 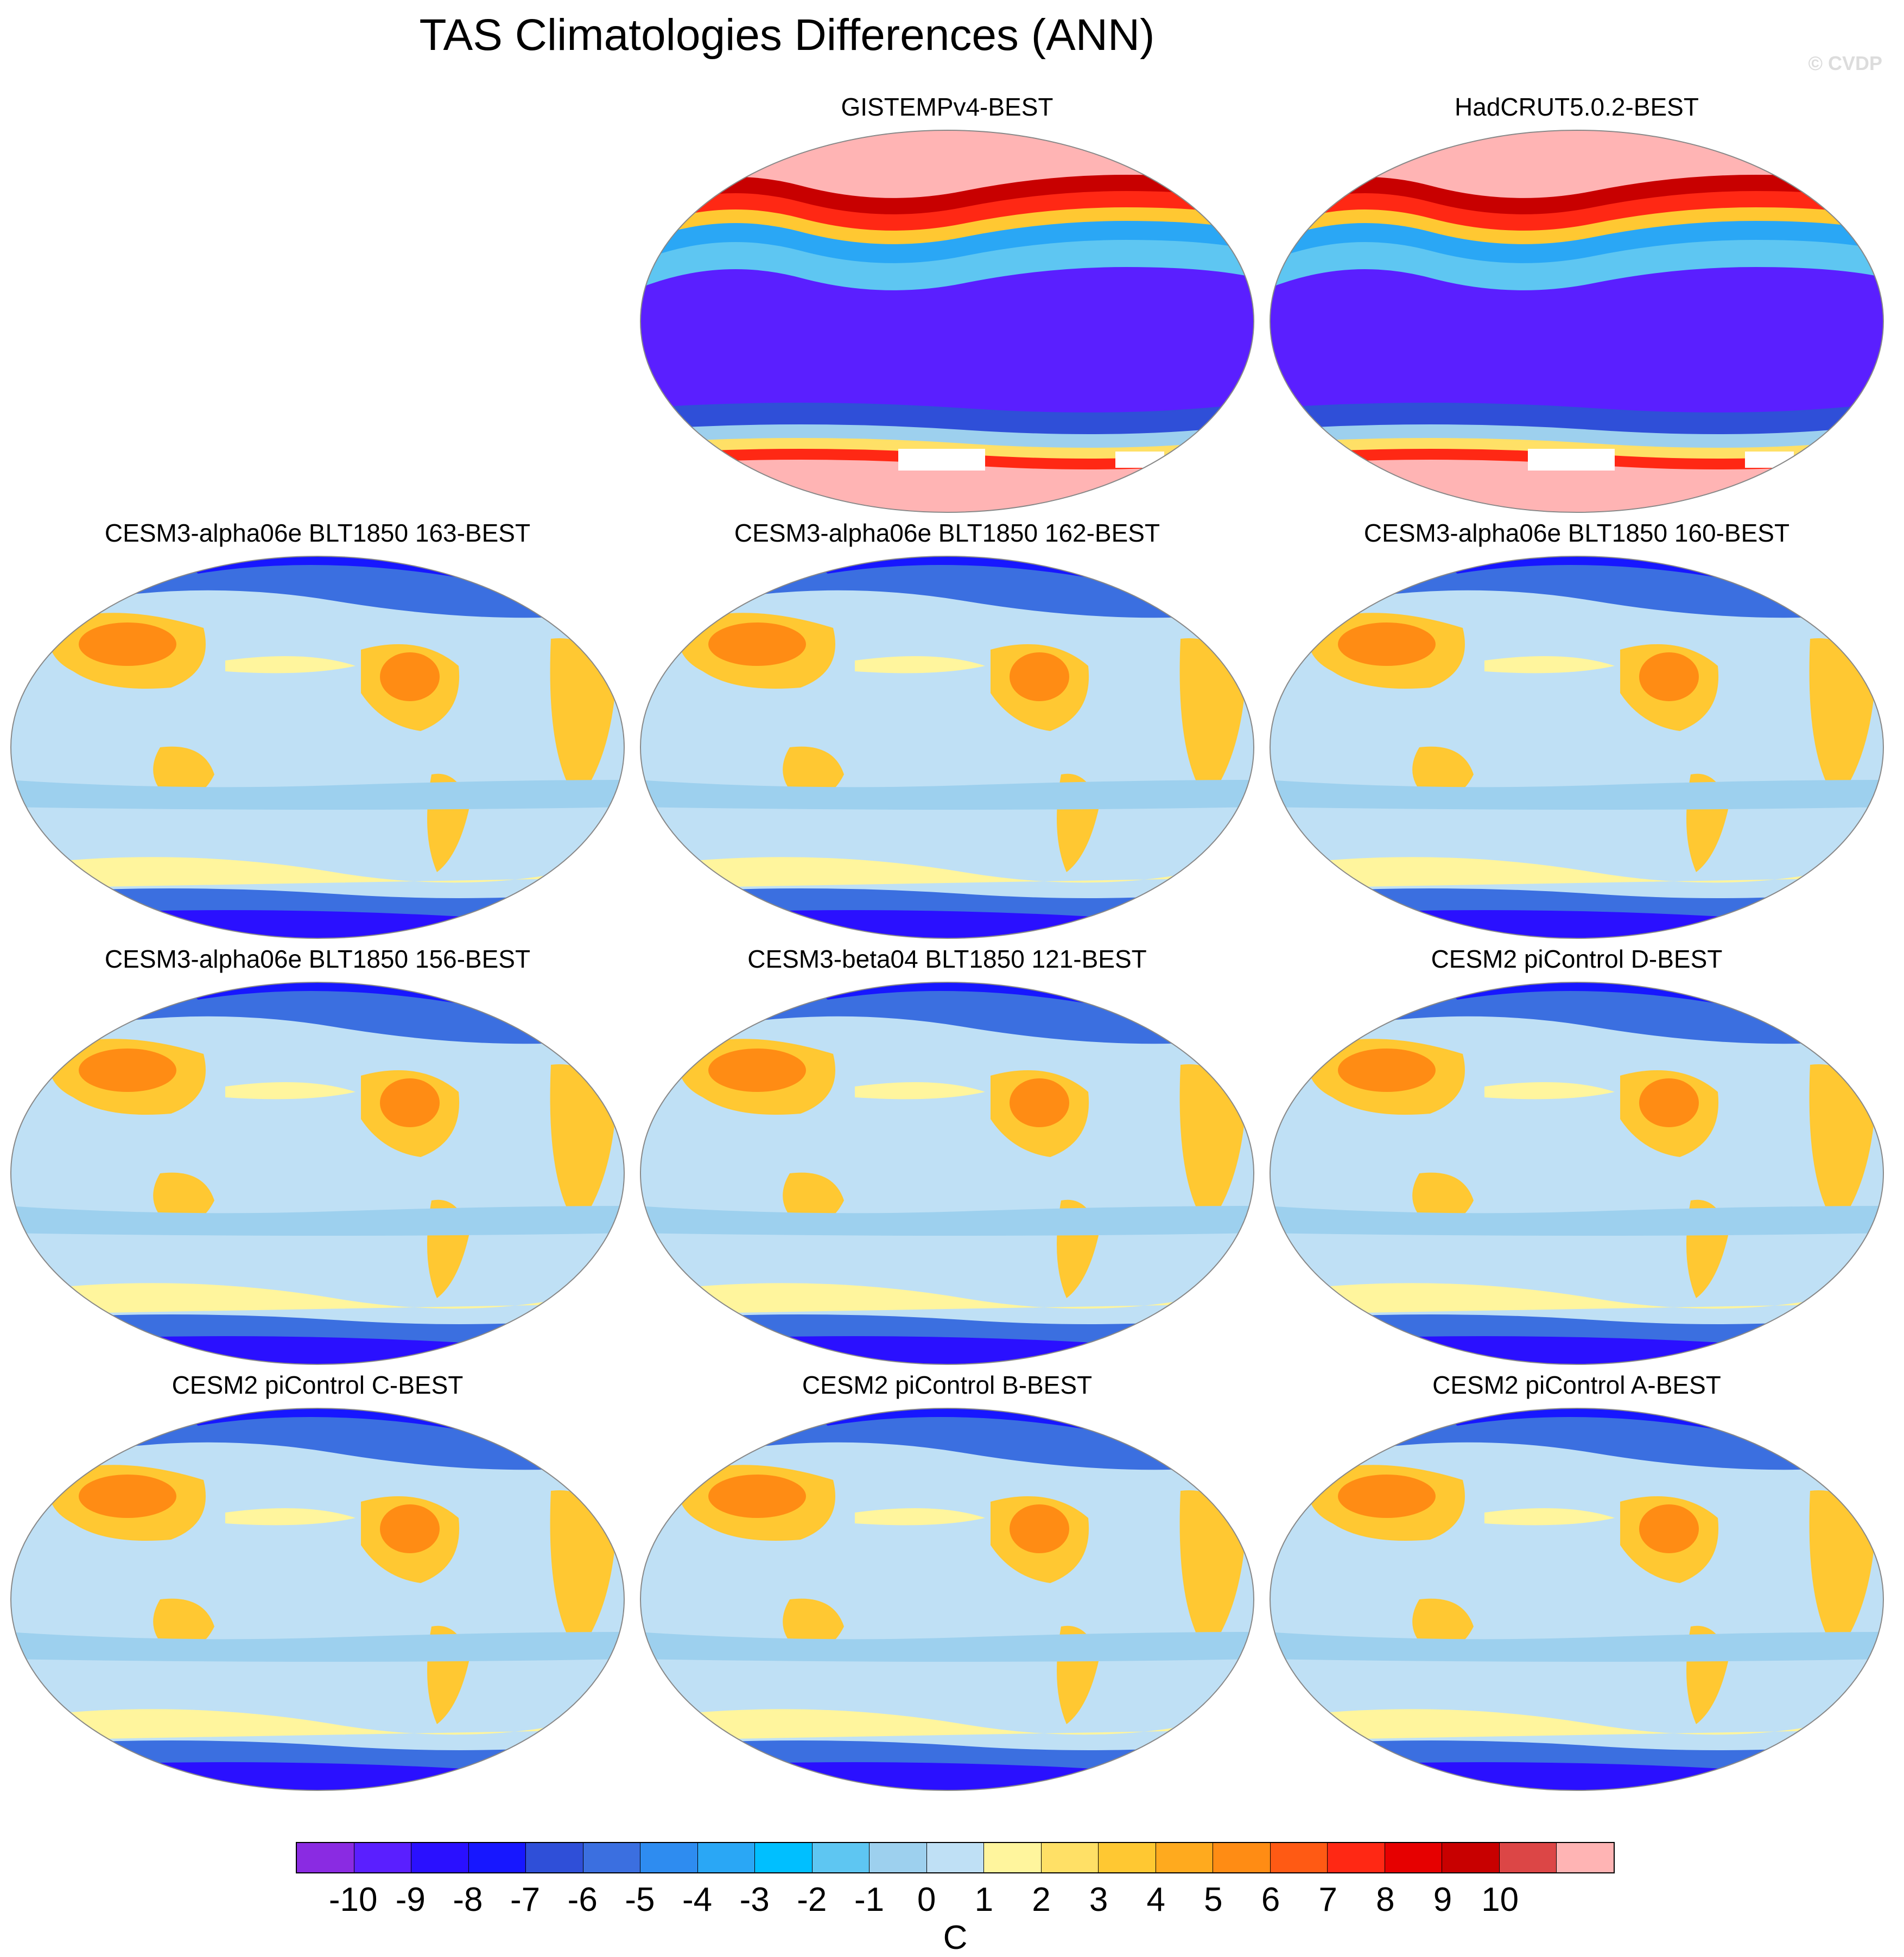 I want to click on map-panel: CESM3-alpha06e BLT1850 162-BEST, so click(x=947, y=730).